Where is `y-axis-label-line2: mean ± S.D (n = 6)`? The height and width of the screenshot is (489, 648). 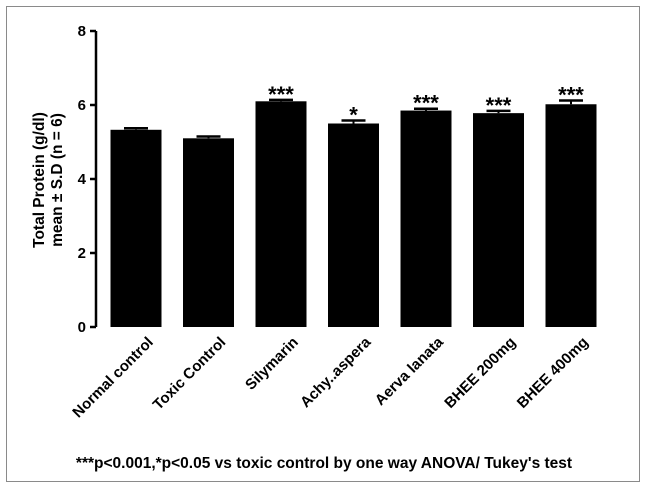
y-axis-label-line2: mean ± S.D (n = 6) is located at coordinates (57, 180).